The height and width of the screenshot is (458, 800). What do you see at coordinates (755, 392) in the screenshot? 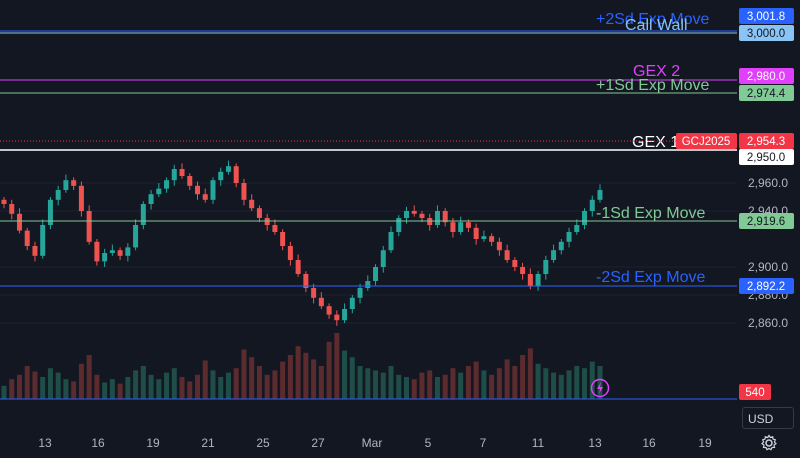
I see `volume-tag` at bounding box center [755, 392].